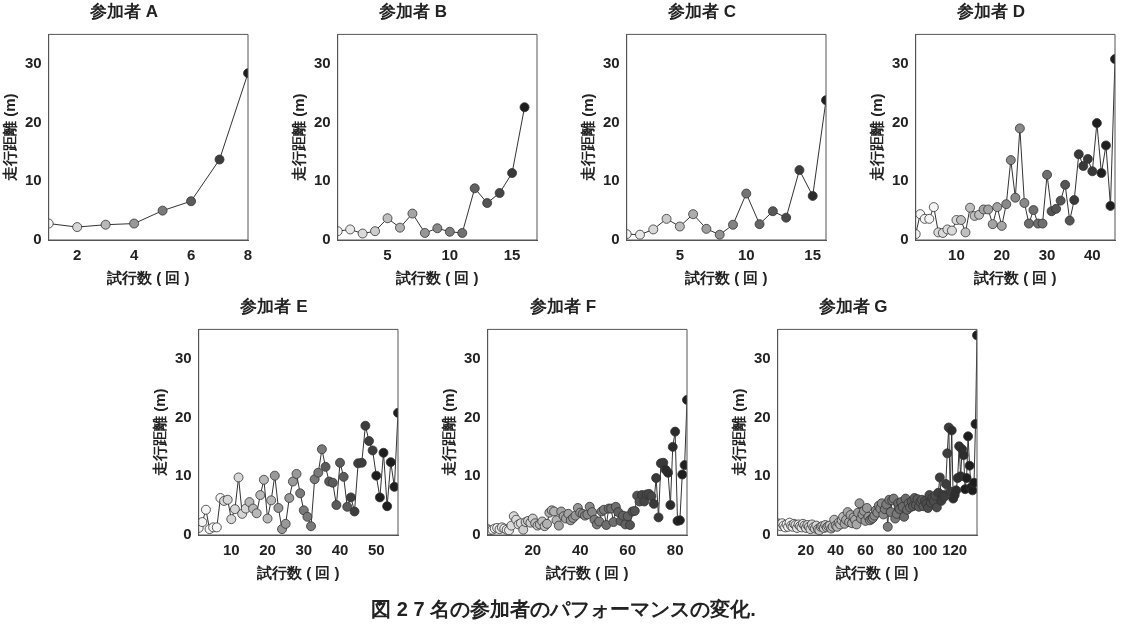 This screenshot has height=639, width=1127. I want to click on chart-title: 参加者 F, so click(562, 306).